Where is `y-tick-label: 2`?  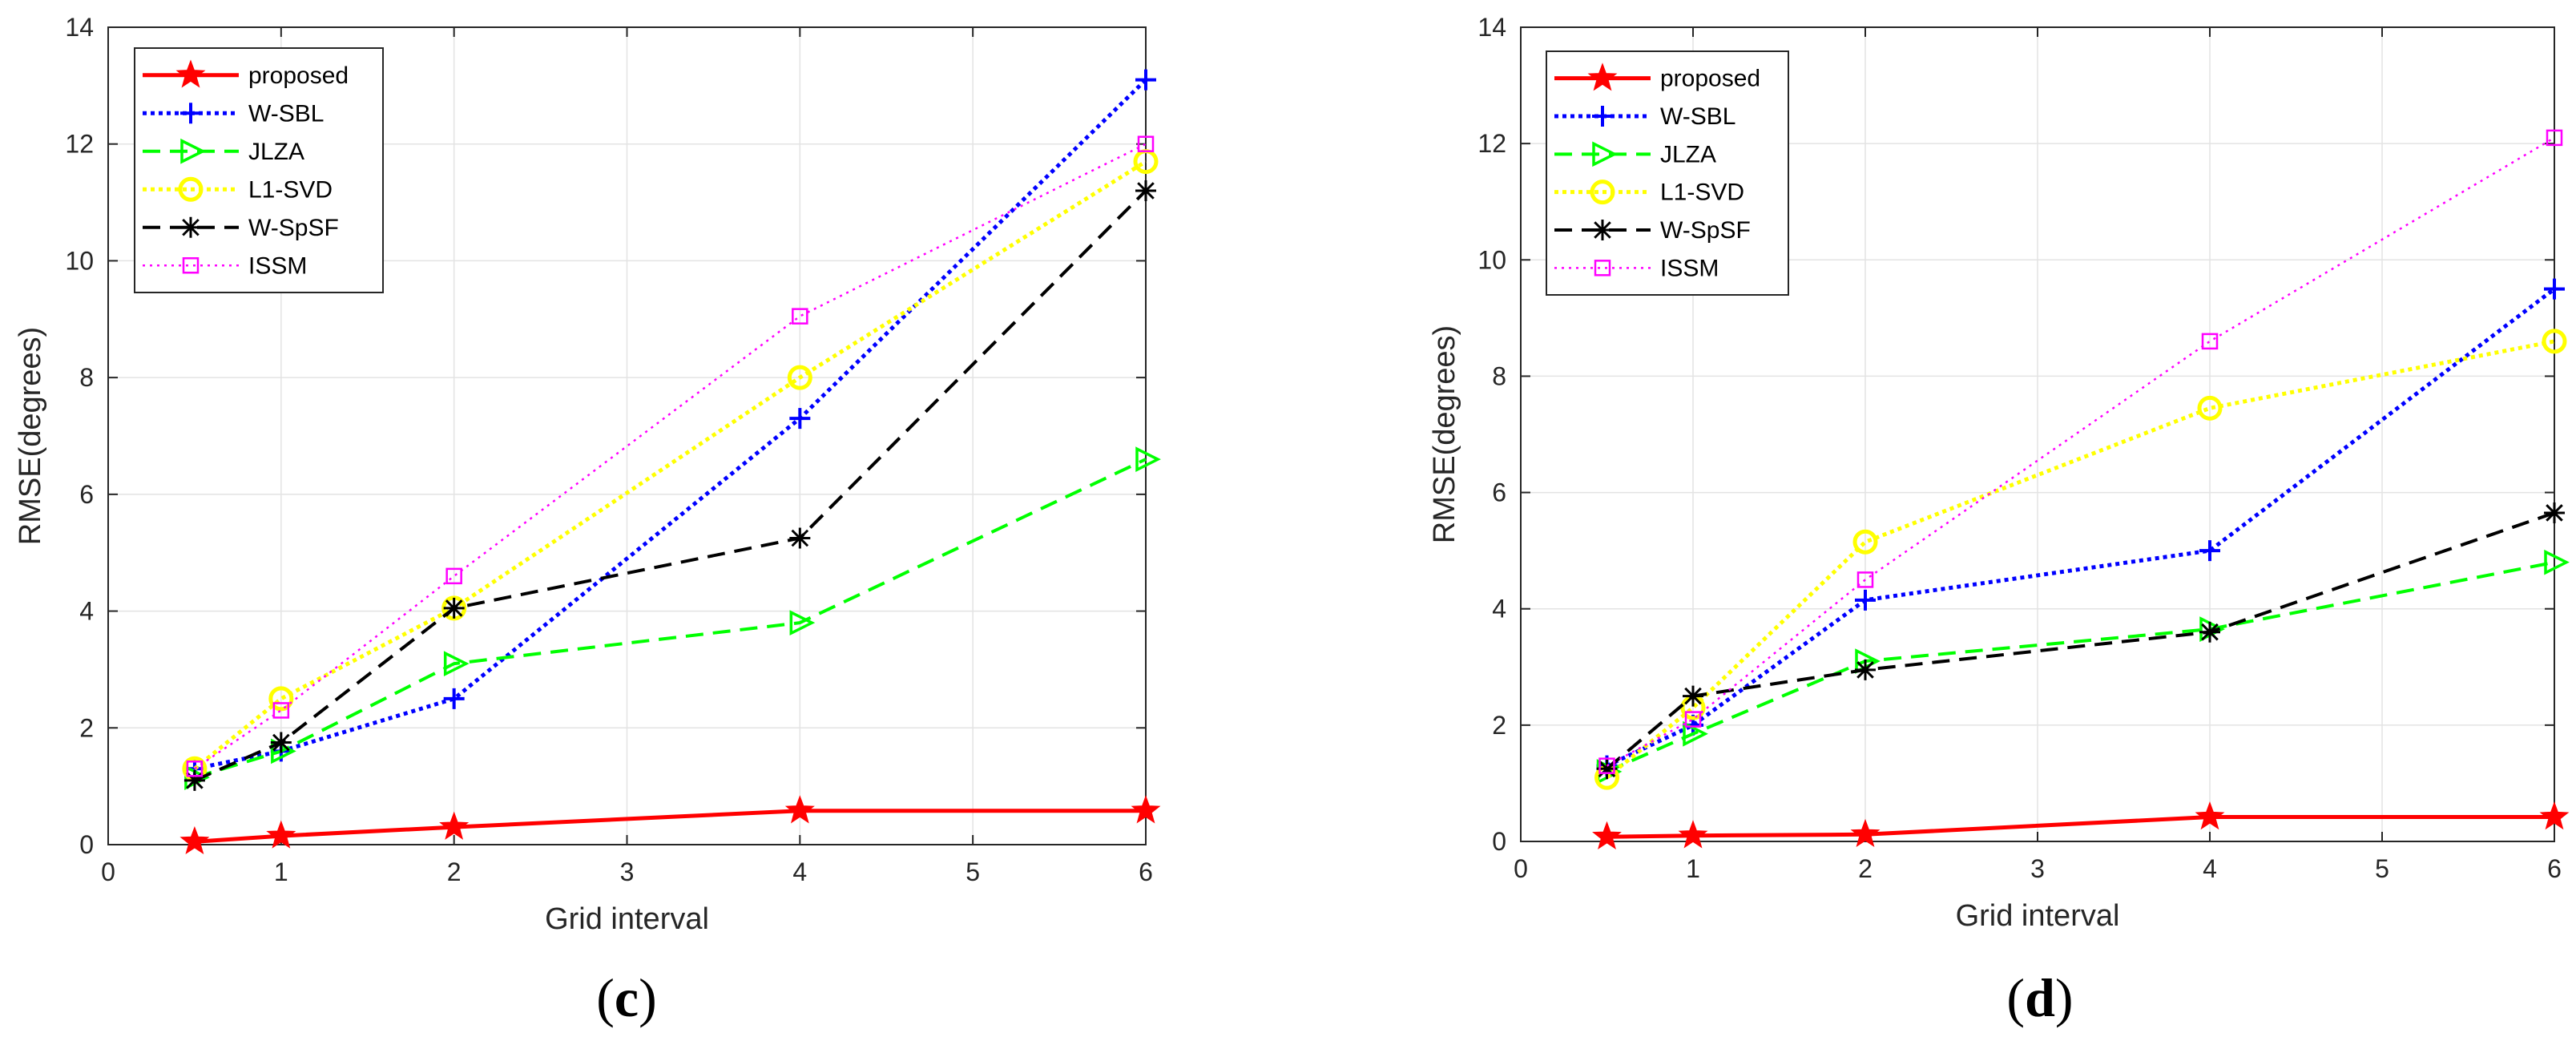 y-tick-label: 2 is located at coordinates (86, 727).